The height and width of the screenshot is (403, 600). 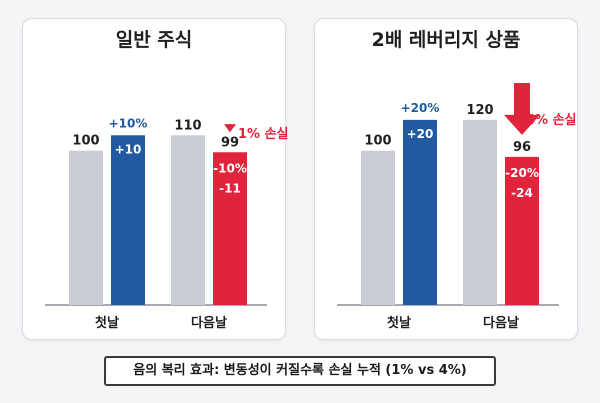 What do you see at coordinates (420, 134) in the screenshot?
I see `gain-amount-label: +20` at bounding box center [420, 134].